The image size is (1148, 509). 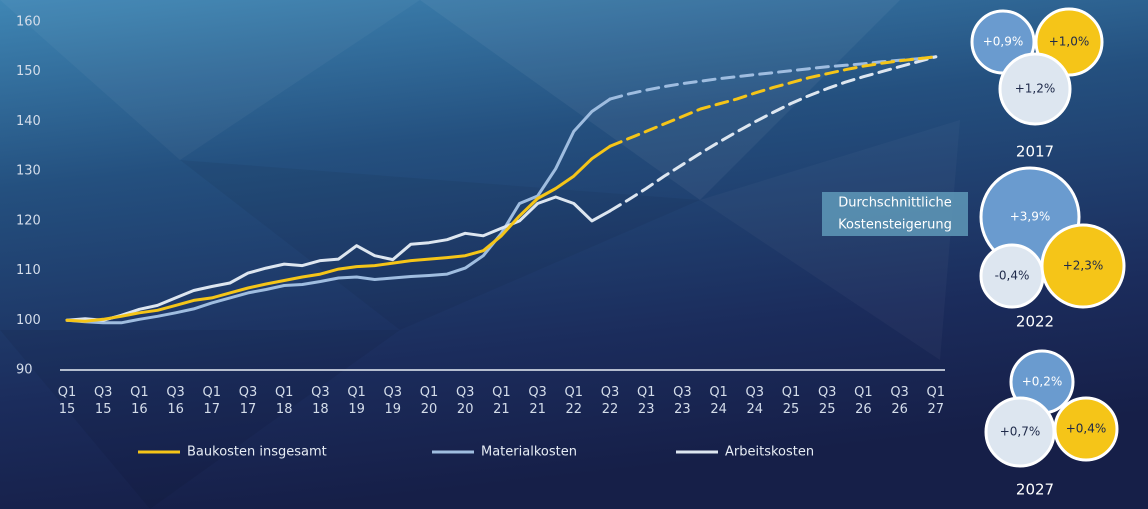 I want to click on x-tick-label: Q1 18, so click(x=284, y=401).